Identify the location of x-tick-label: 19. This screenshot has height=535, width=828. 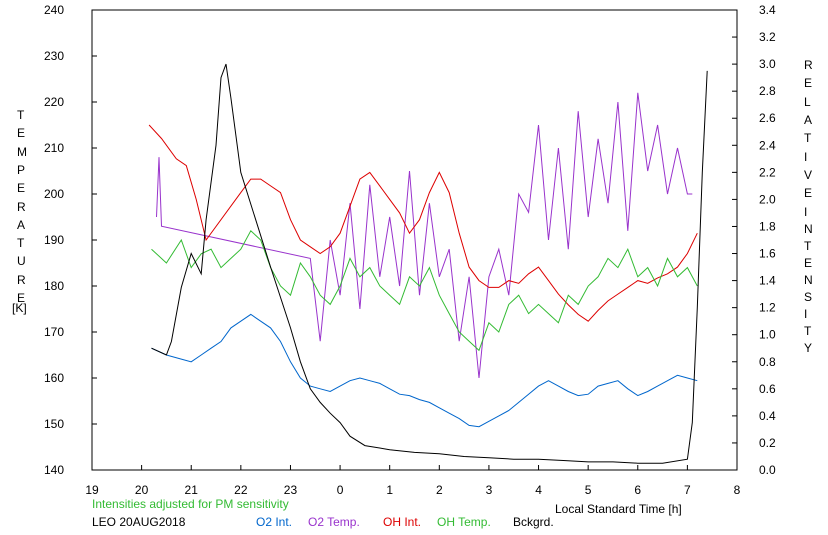
(92, 490).